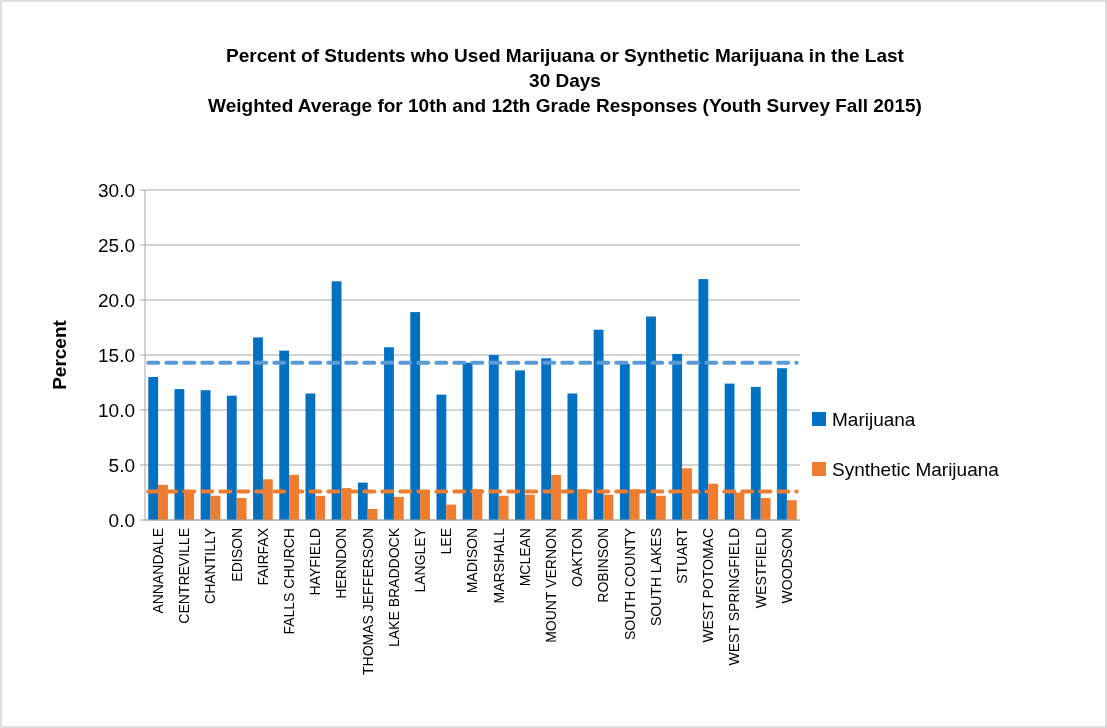 This screenshot has width=1107, height=728. I want to click on x-tick-label: EDISON, so click(236, 555).